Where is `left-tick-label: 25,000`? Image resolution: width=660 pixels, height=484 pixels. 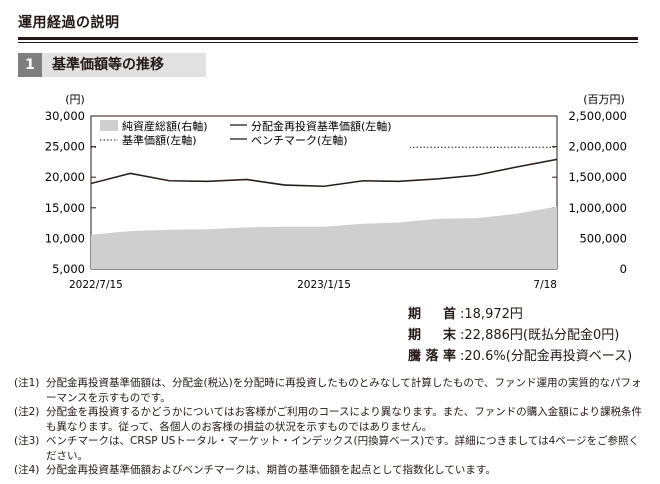 left-tick-label: 25,000 is located at coordinates (65, 147).